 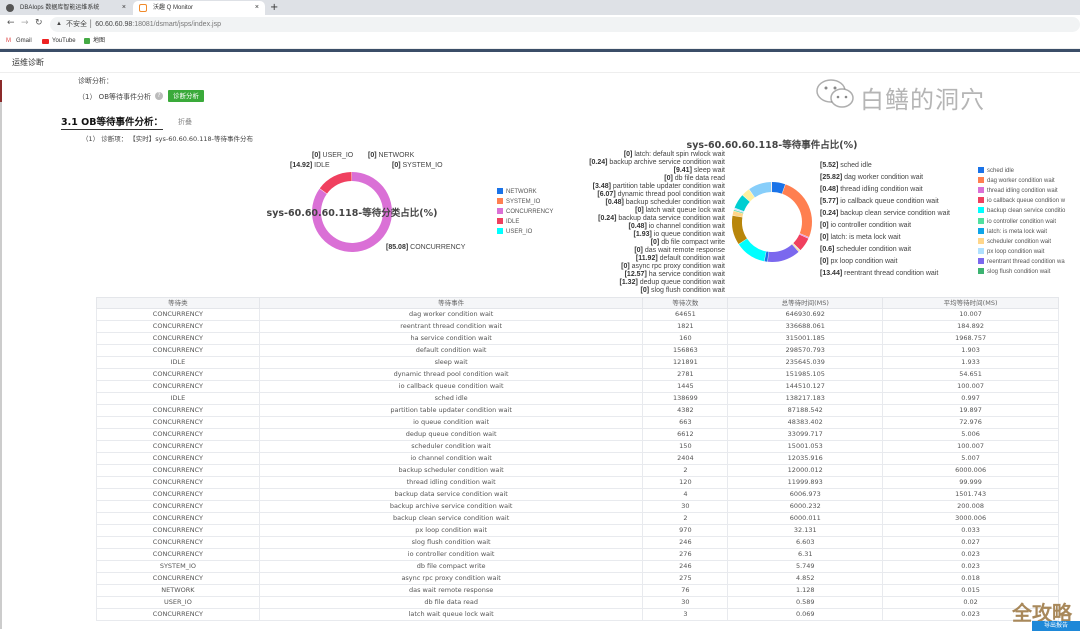 I want to click on legend-item: thread idling condition wait, so click(x=1018, y=191).